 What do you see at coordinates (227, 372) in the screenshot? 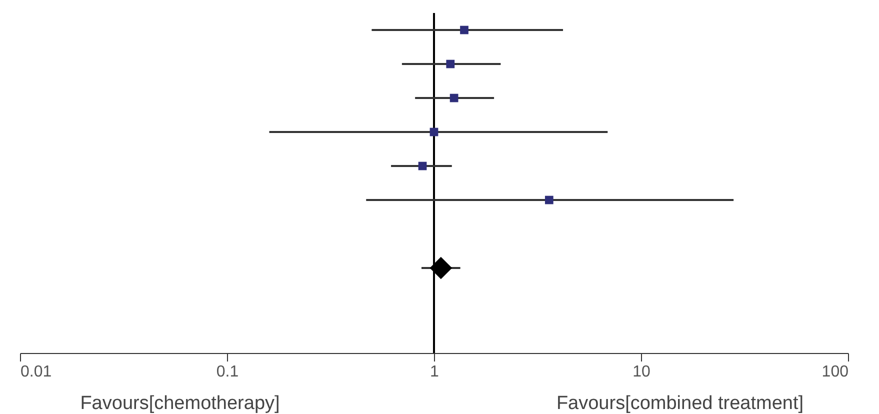
I see `x-tick-label: 0.1` at bounding box center [227, 372].